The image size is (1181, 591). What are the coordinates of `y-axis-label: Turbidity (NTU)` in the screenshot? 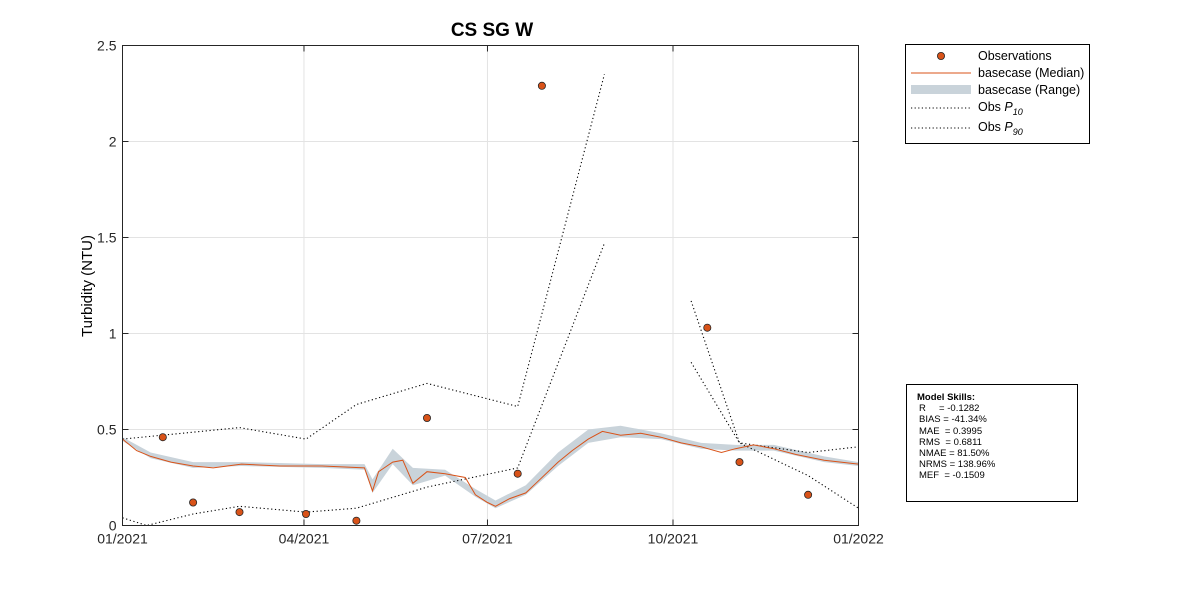 It's located at (87, 286).